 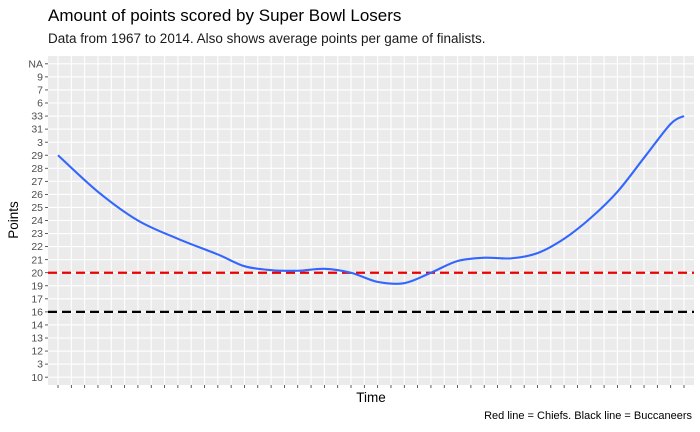 What do you see at coordinates (37, 234) in the screenshot?
I see `y-tick-label: 23` at bounding box center [37, 234].